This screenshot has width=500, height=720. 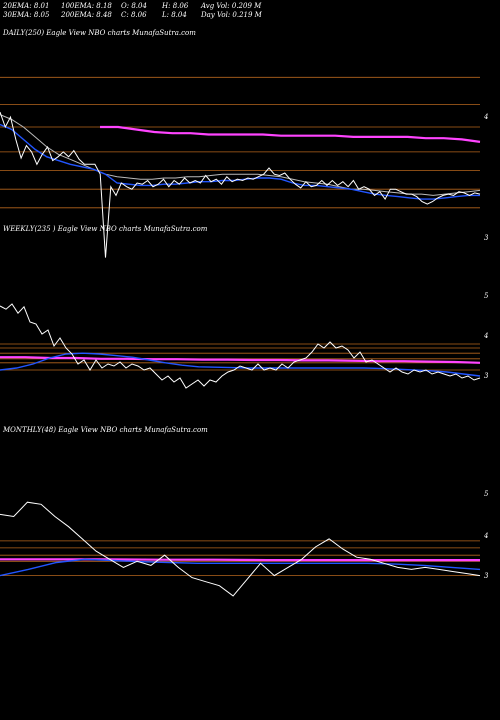 I want to click on day-vol-label: Day Vol: 0.219 M, so click(x=231, y=15).